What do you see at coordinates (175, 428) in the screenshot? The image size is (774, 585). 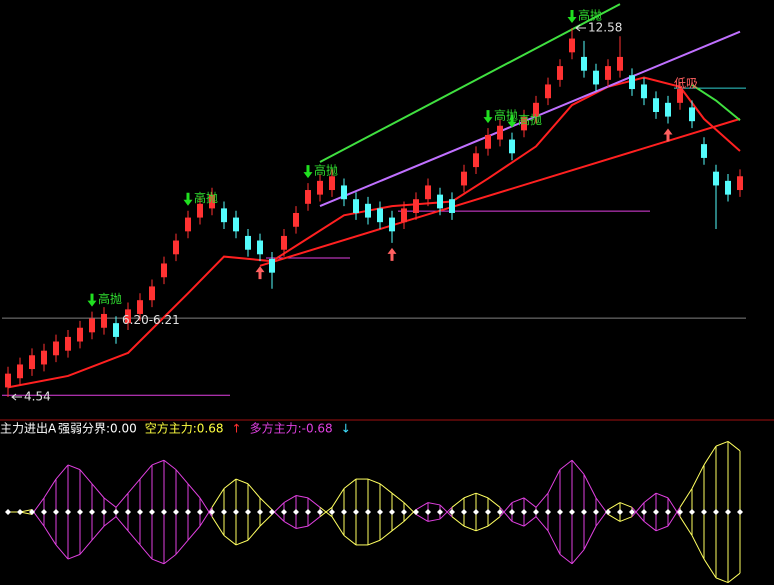 I see `indicator-header: 主力进出A 强弱分界:0.00 空方主力:0.68 ↑ 多方主力:-0.68 ↓` at bounding box center [175, 428].